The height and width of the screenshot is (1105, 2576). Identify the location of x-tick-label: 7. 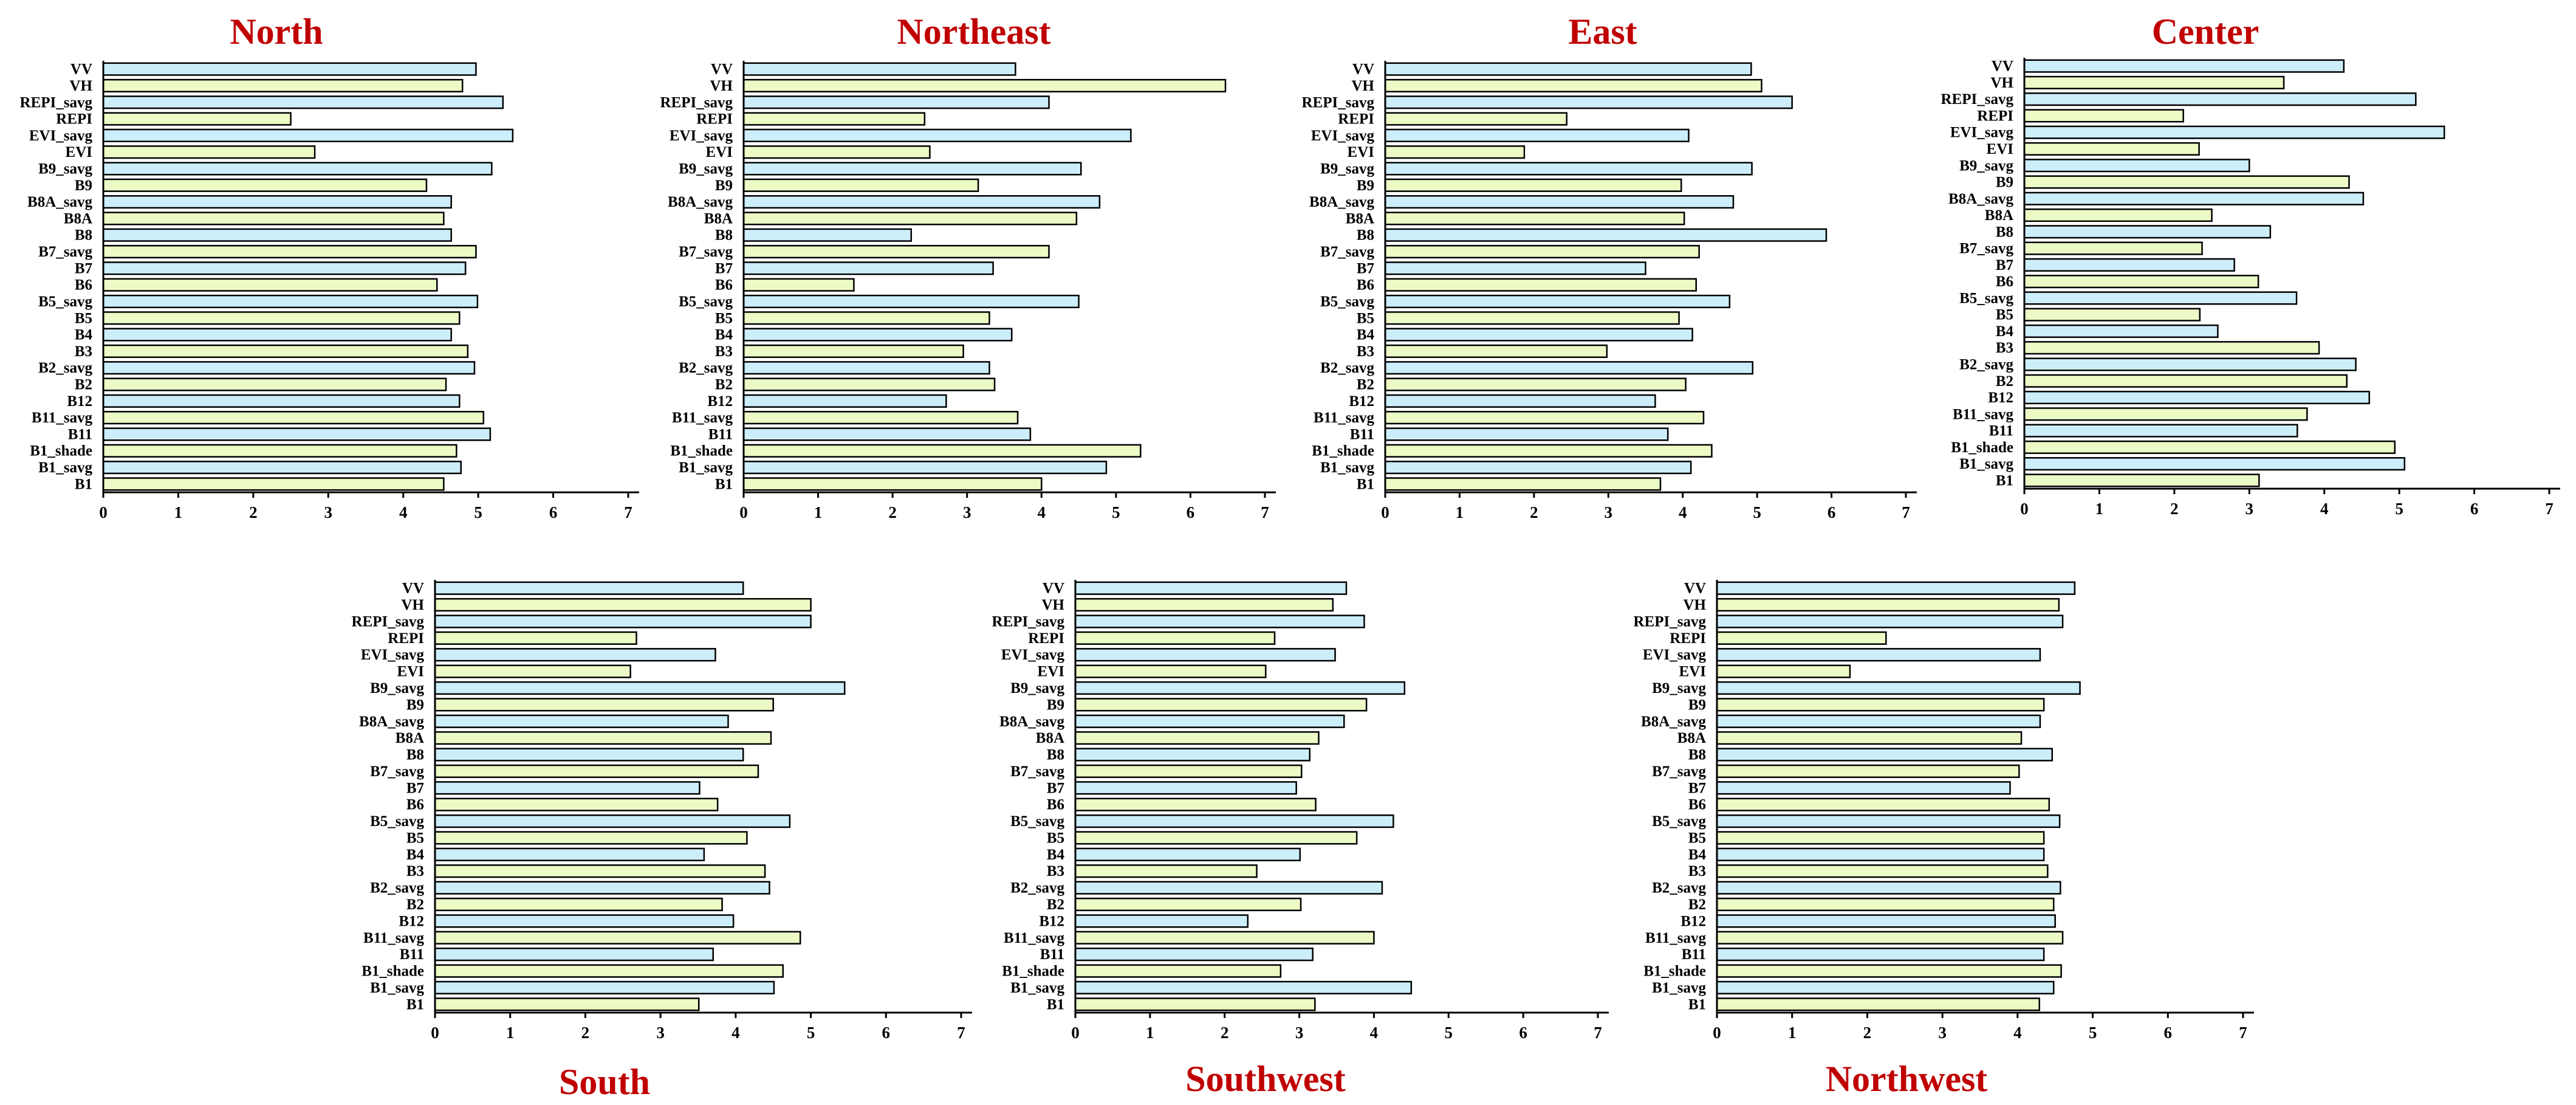
(2243, 1033).